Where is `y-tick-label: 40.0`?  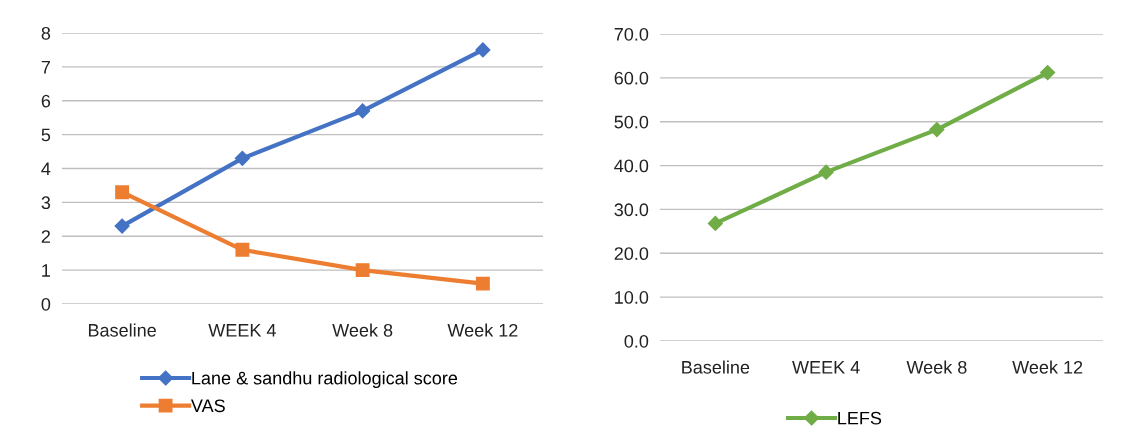 y-tick-label: 40.0 is located at coordinates (631, 166).